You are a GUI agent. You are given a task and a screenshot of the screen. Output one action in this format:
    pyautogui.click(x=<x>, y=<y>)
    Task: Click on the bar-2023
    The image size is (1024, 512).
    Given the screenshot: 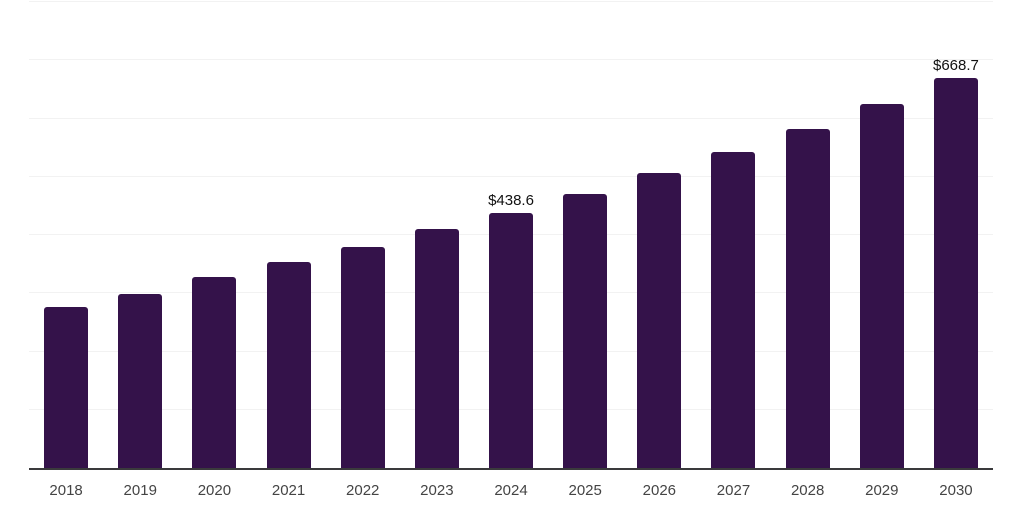 What is the action you would take?
    pyautogui.click(x=436, y=348)
    